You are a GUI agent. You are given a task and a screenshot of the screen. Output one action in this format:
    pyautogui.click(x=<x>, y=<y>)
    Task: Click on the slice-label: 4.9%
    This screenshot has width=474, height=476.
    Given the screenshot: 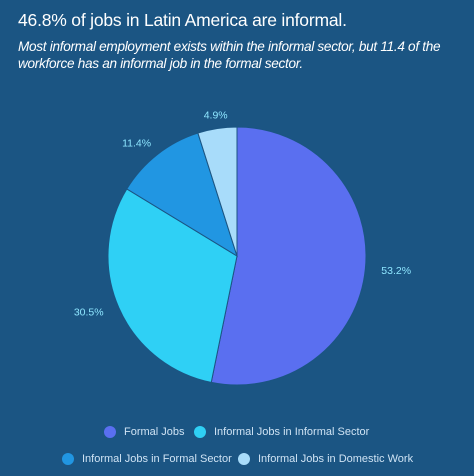 What is the action you would take?
    pyautogui.click(x=216, y=116)
    